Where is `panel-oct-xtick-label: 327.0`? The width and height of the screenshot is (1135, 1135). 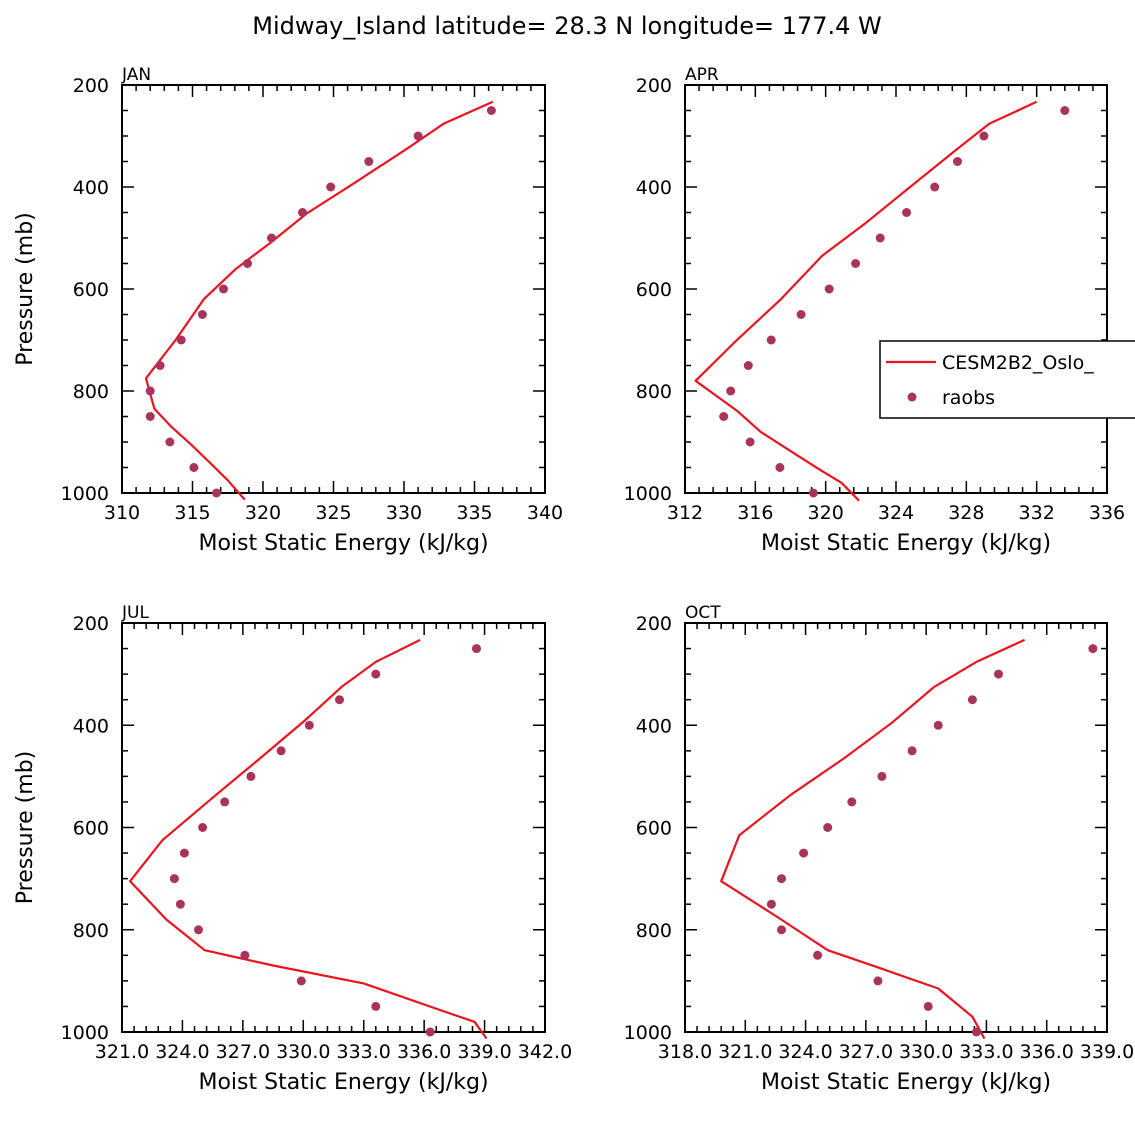 panel-oct-xtick-label: 327.0 is located at coordinates (866, 1052).